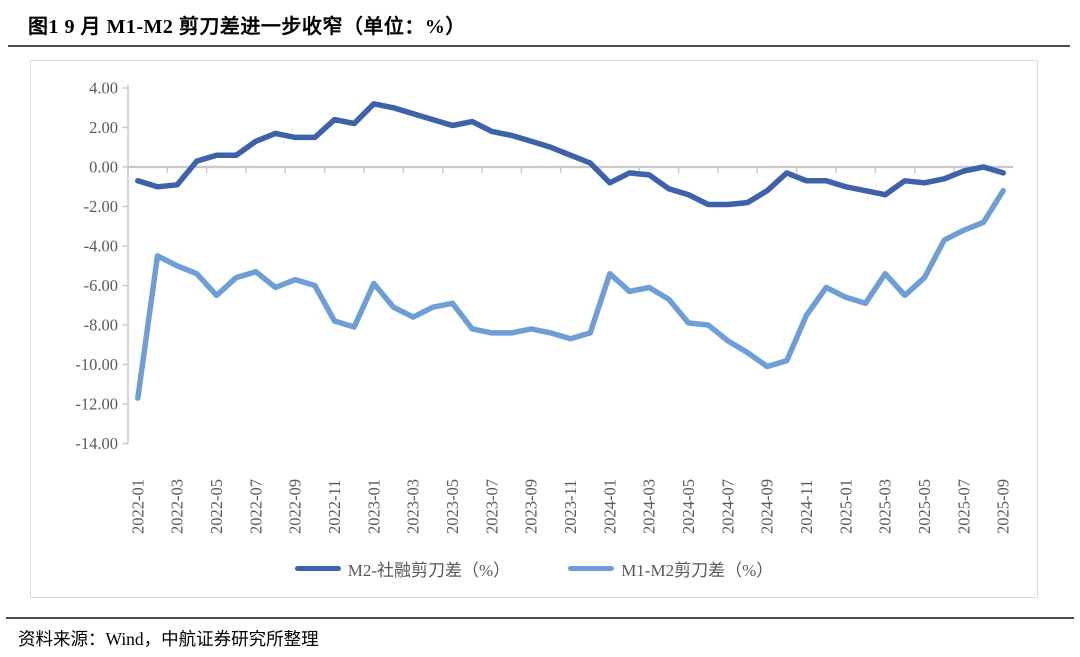 The image size is (1080, 657). I want to click on x-tick-label: 2025-07, so click(963, 506).